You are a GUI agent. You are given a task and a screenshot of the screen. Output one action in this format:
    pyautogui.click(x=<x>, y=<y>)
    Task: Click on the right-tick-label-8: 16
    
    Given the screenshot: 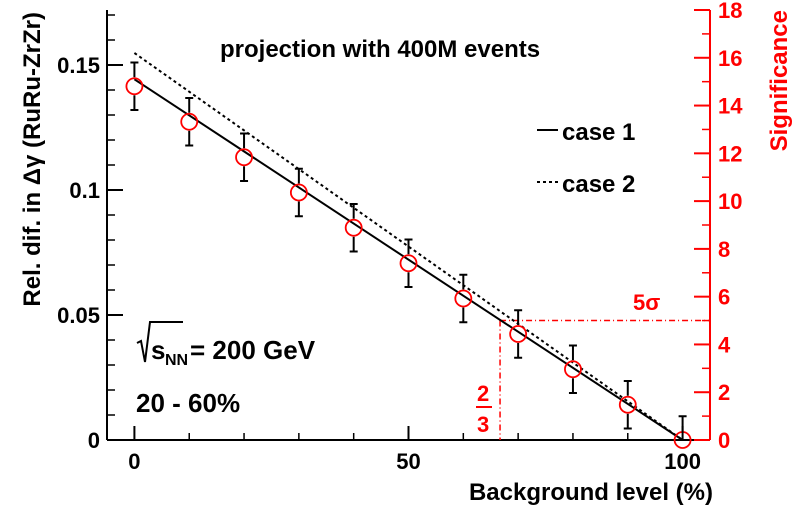 What is the action you would take?
    pyautogui.click(x=730, y=58)
    